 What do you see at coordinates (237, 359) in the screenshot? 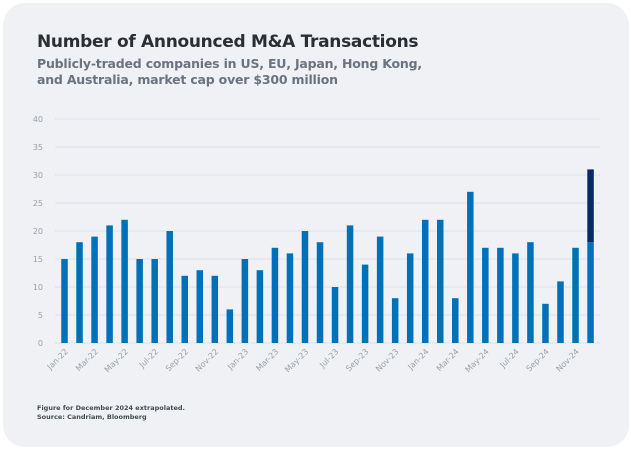
I see `x-tick-label: Jan-23` at bounding box center [237, 359].